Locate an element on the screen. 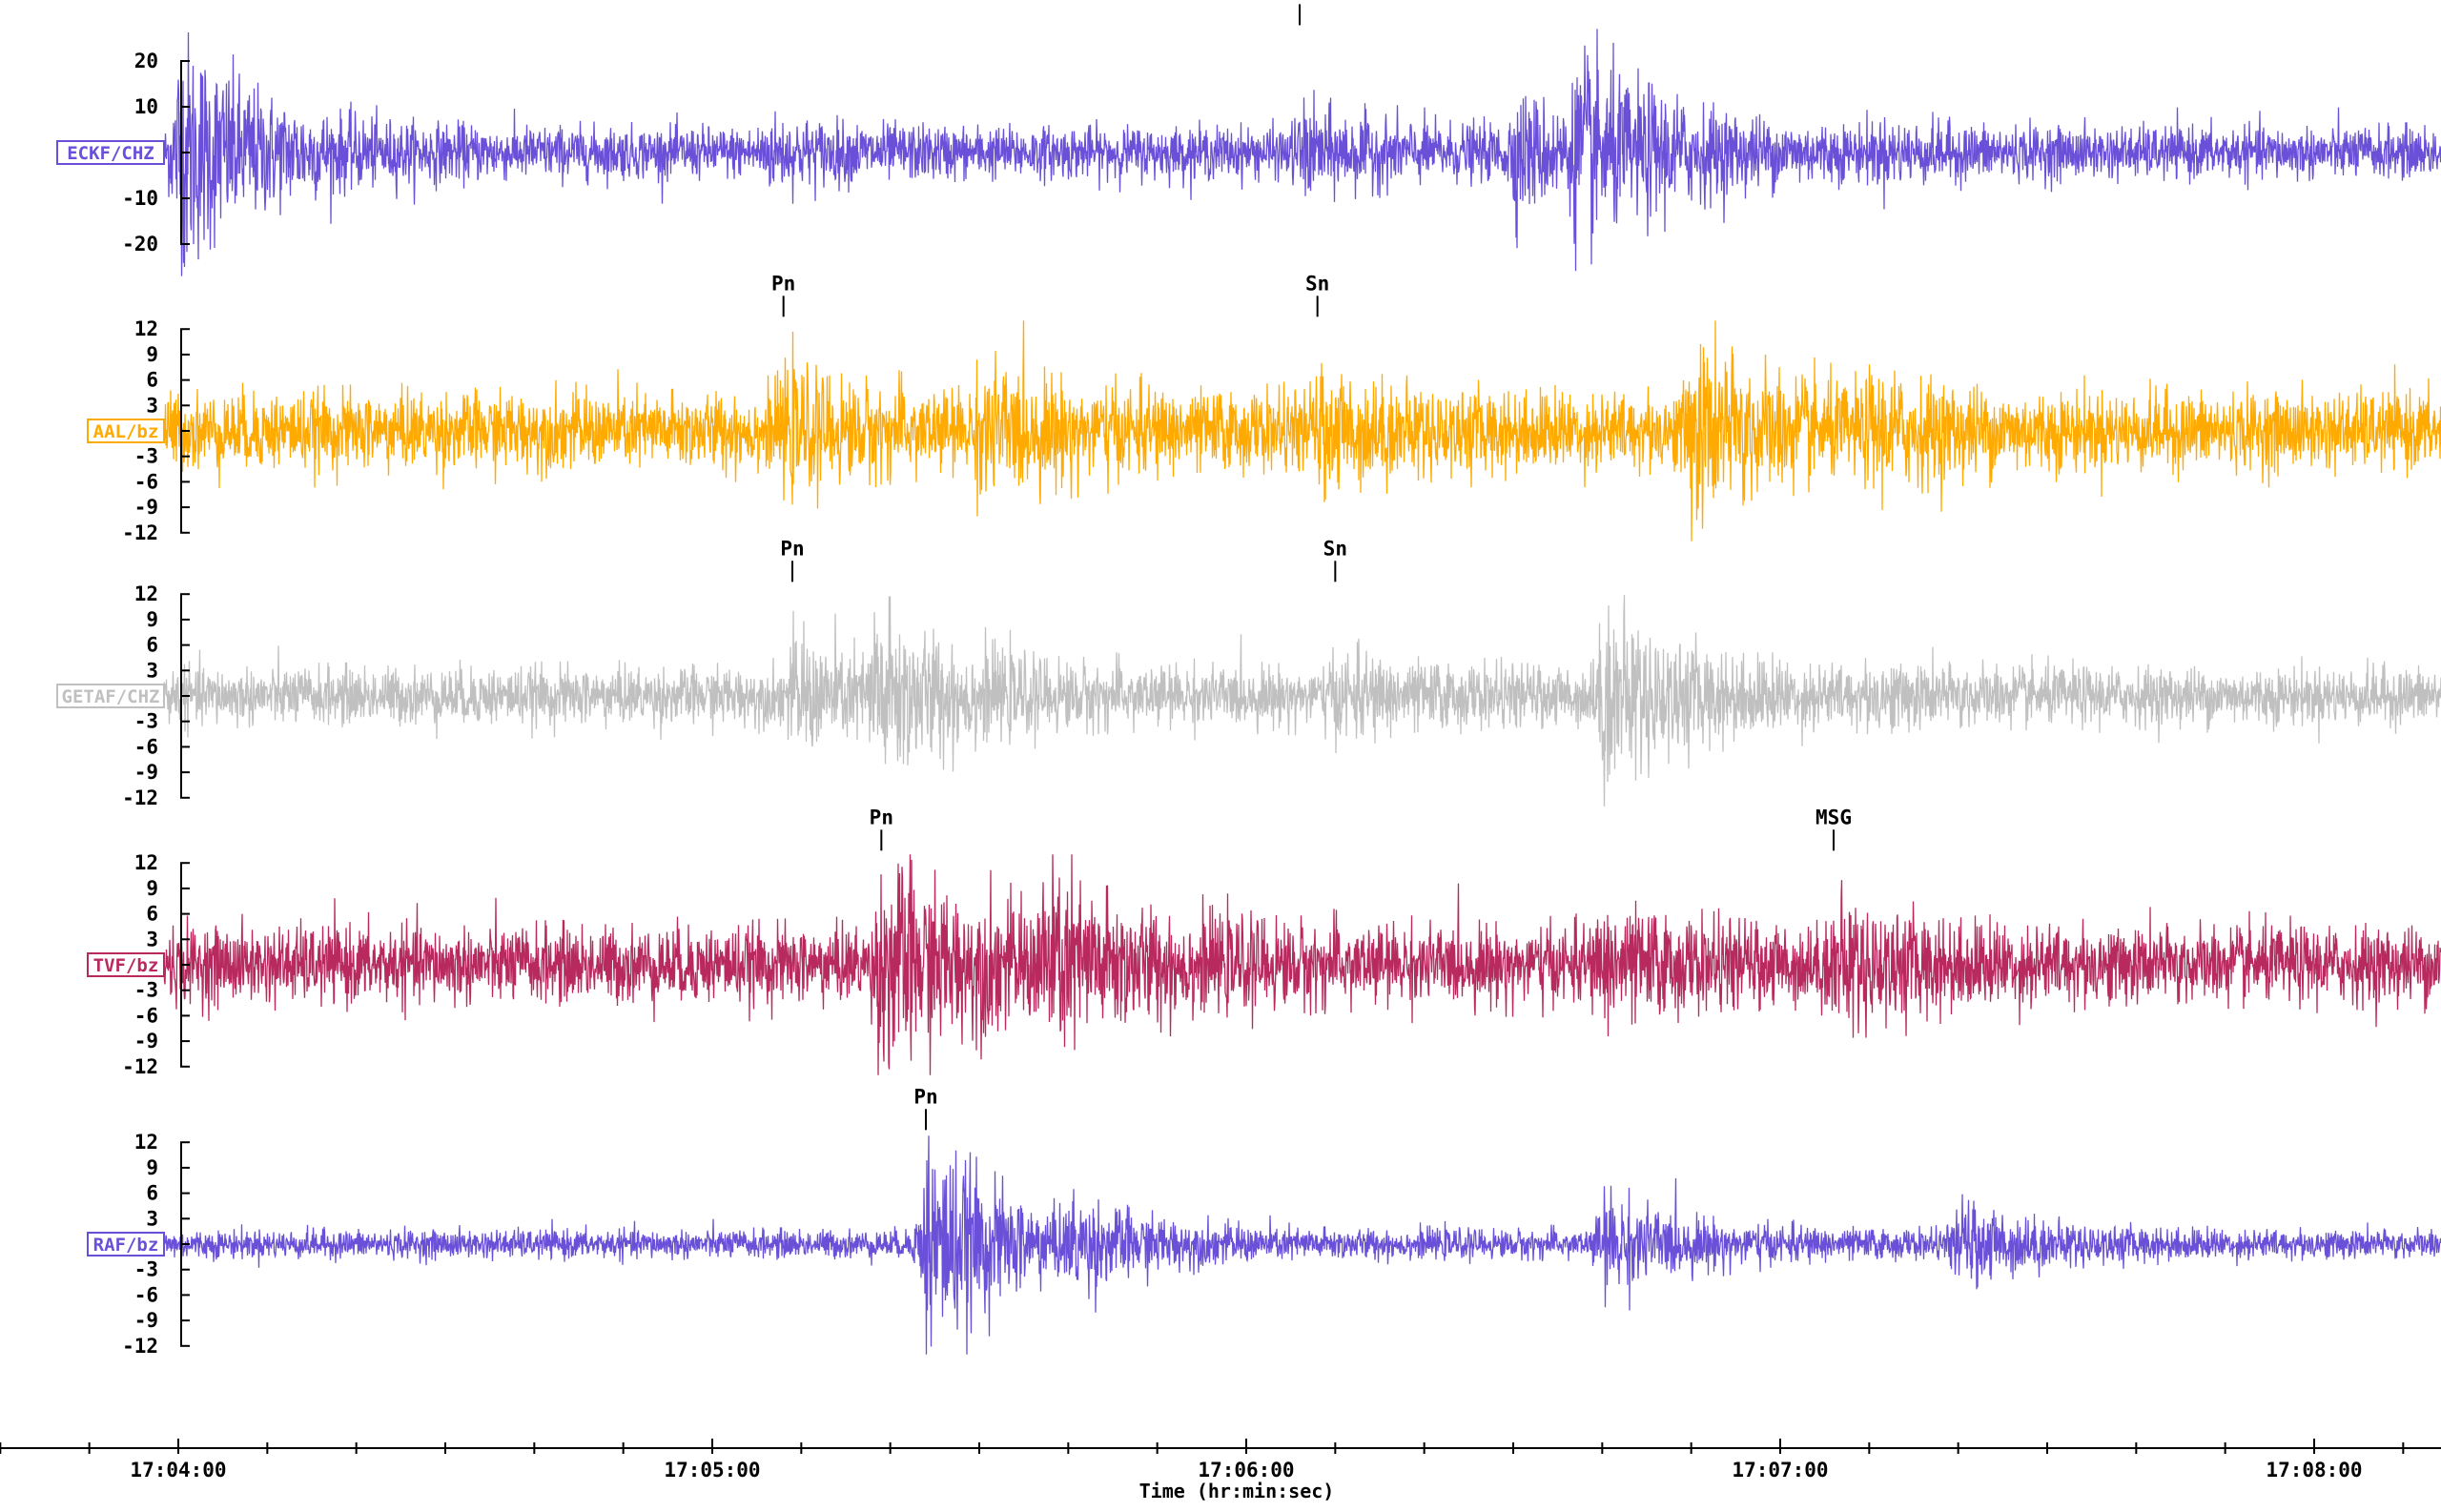 The height and width of the screenshot is (1512, 2441). time-axis: 17:04:00 17:05:00 17:06:00 17:07:00 17:08:00 is located at coordinates (1220, 1460).